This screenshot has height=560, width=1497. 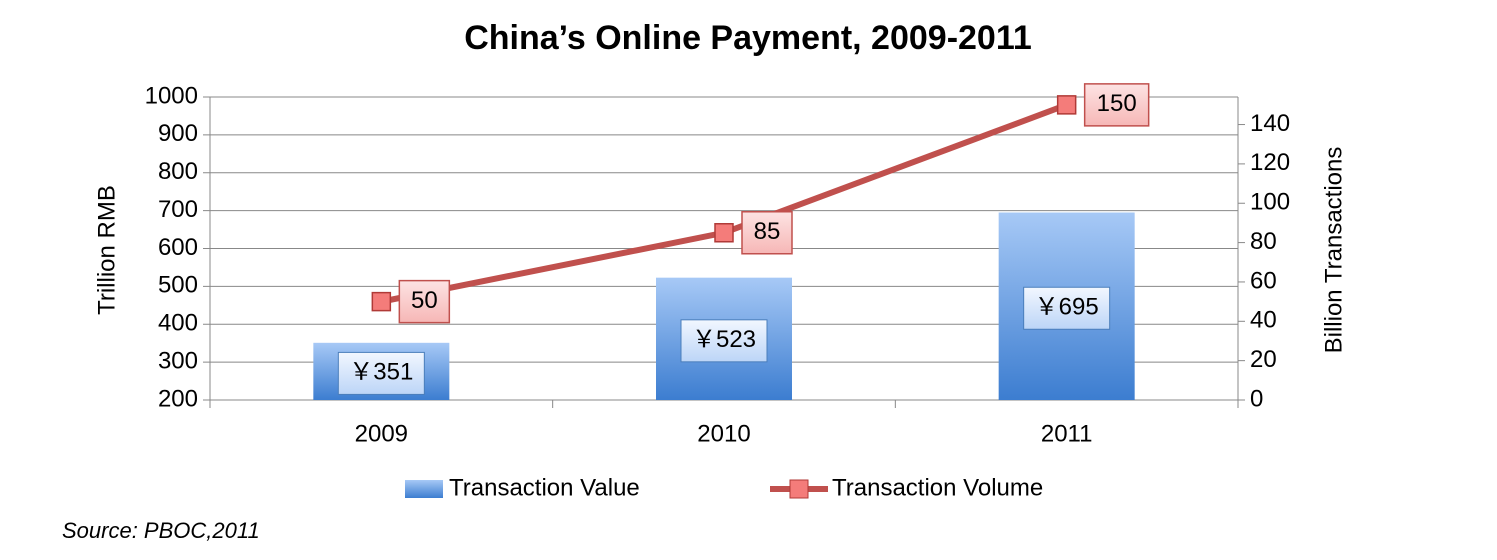 What do you see at coordinates (799, 489) in the screenshot?
I see `legend-marker` at bounding box center [799, 489].